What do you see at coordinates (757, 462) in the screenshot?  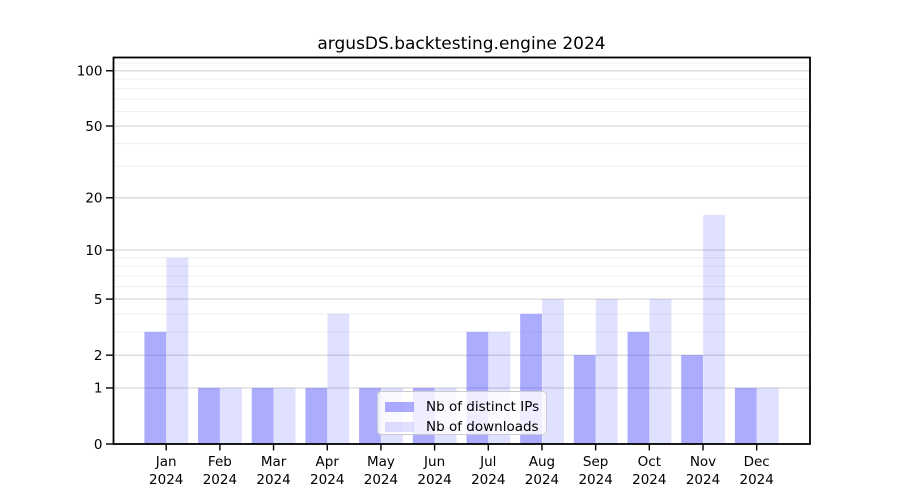 I see `x-tick-label-month: Dec` at bounding box center [757, 462].